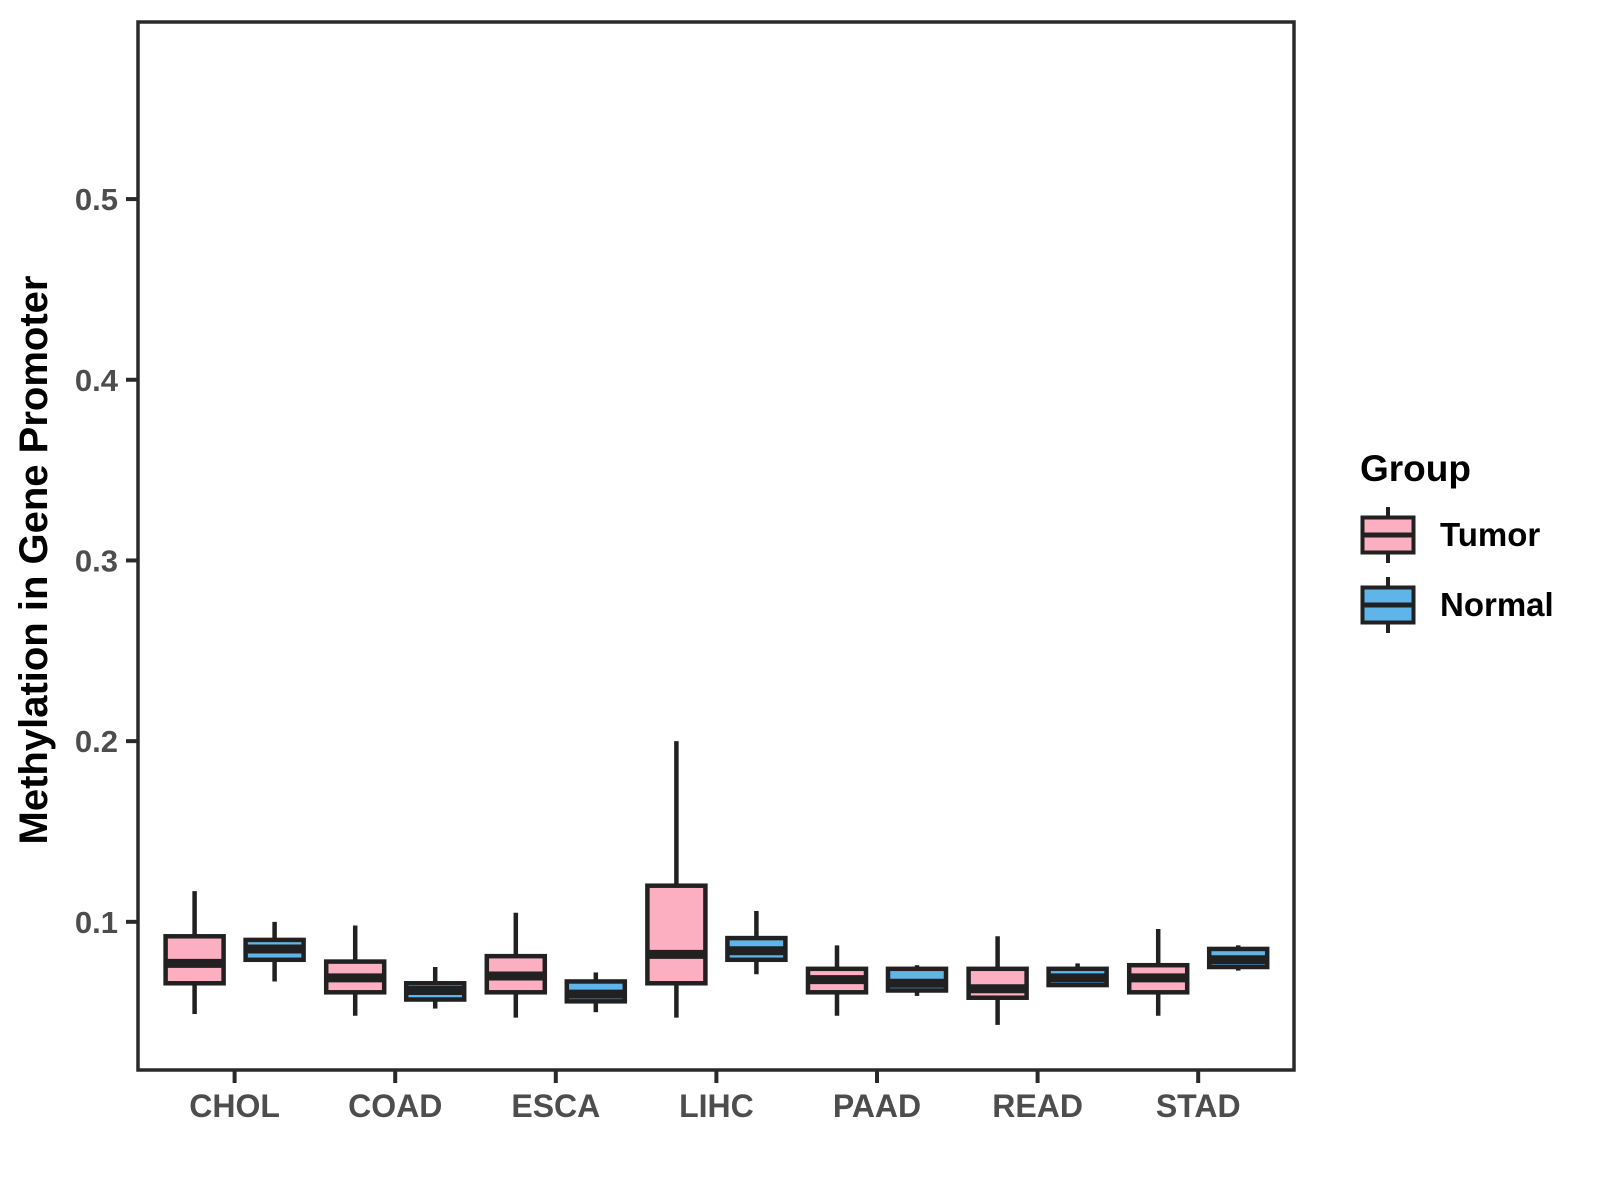 The height and width of the screenshot is (1200, 1600). I want to click on legend: Group Tumor Normal, so click(1457, 547).